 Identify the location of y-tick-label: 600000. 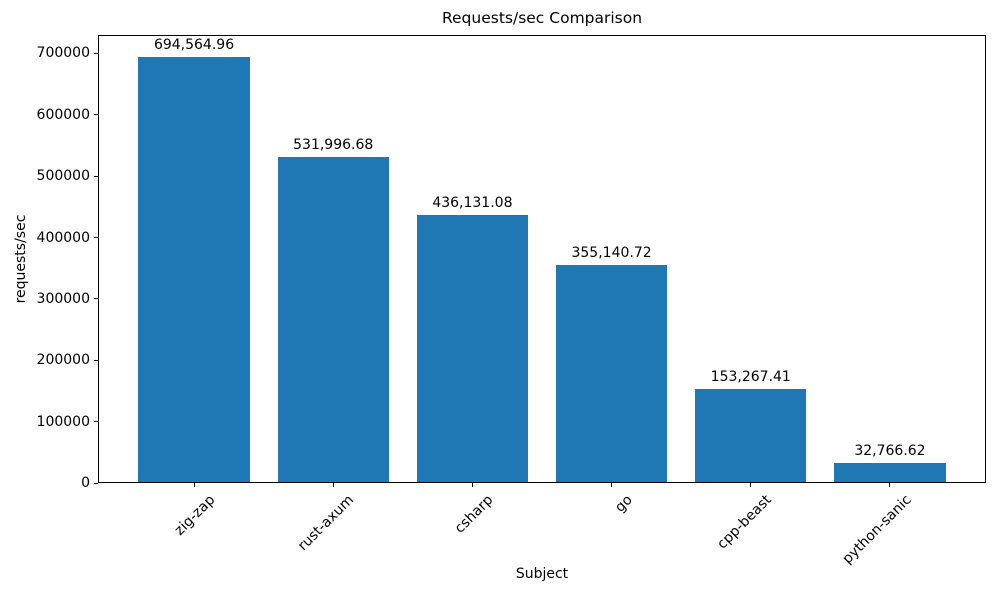
(63, 114).